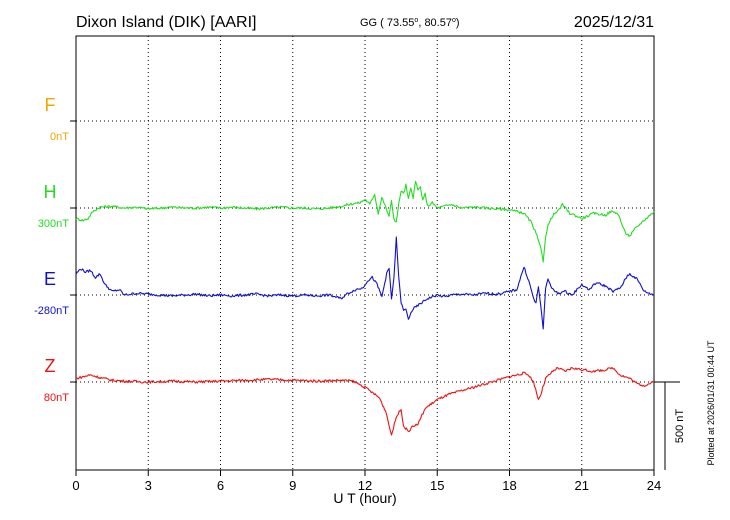  What do you see at coordinates (50, 279) in the screenshot?
I see `component-e-label: E` at bounding box center [50, 279].